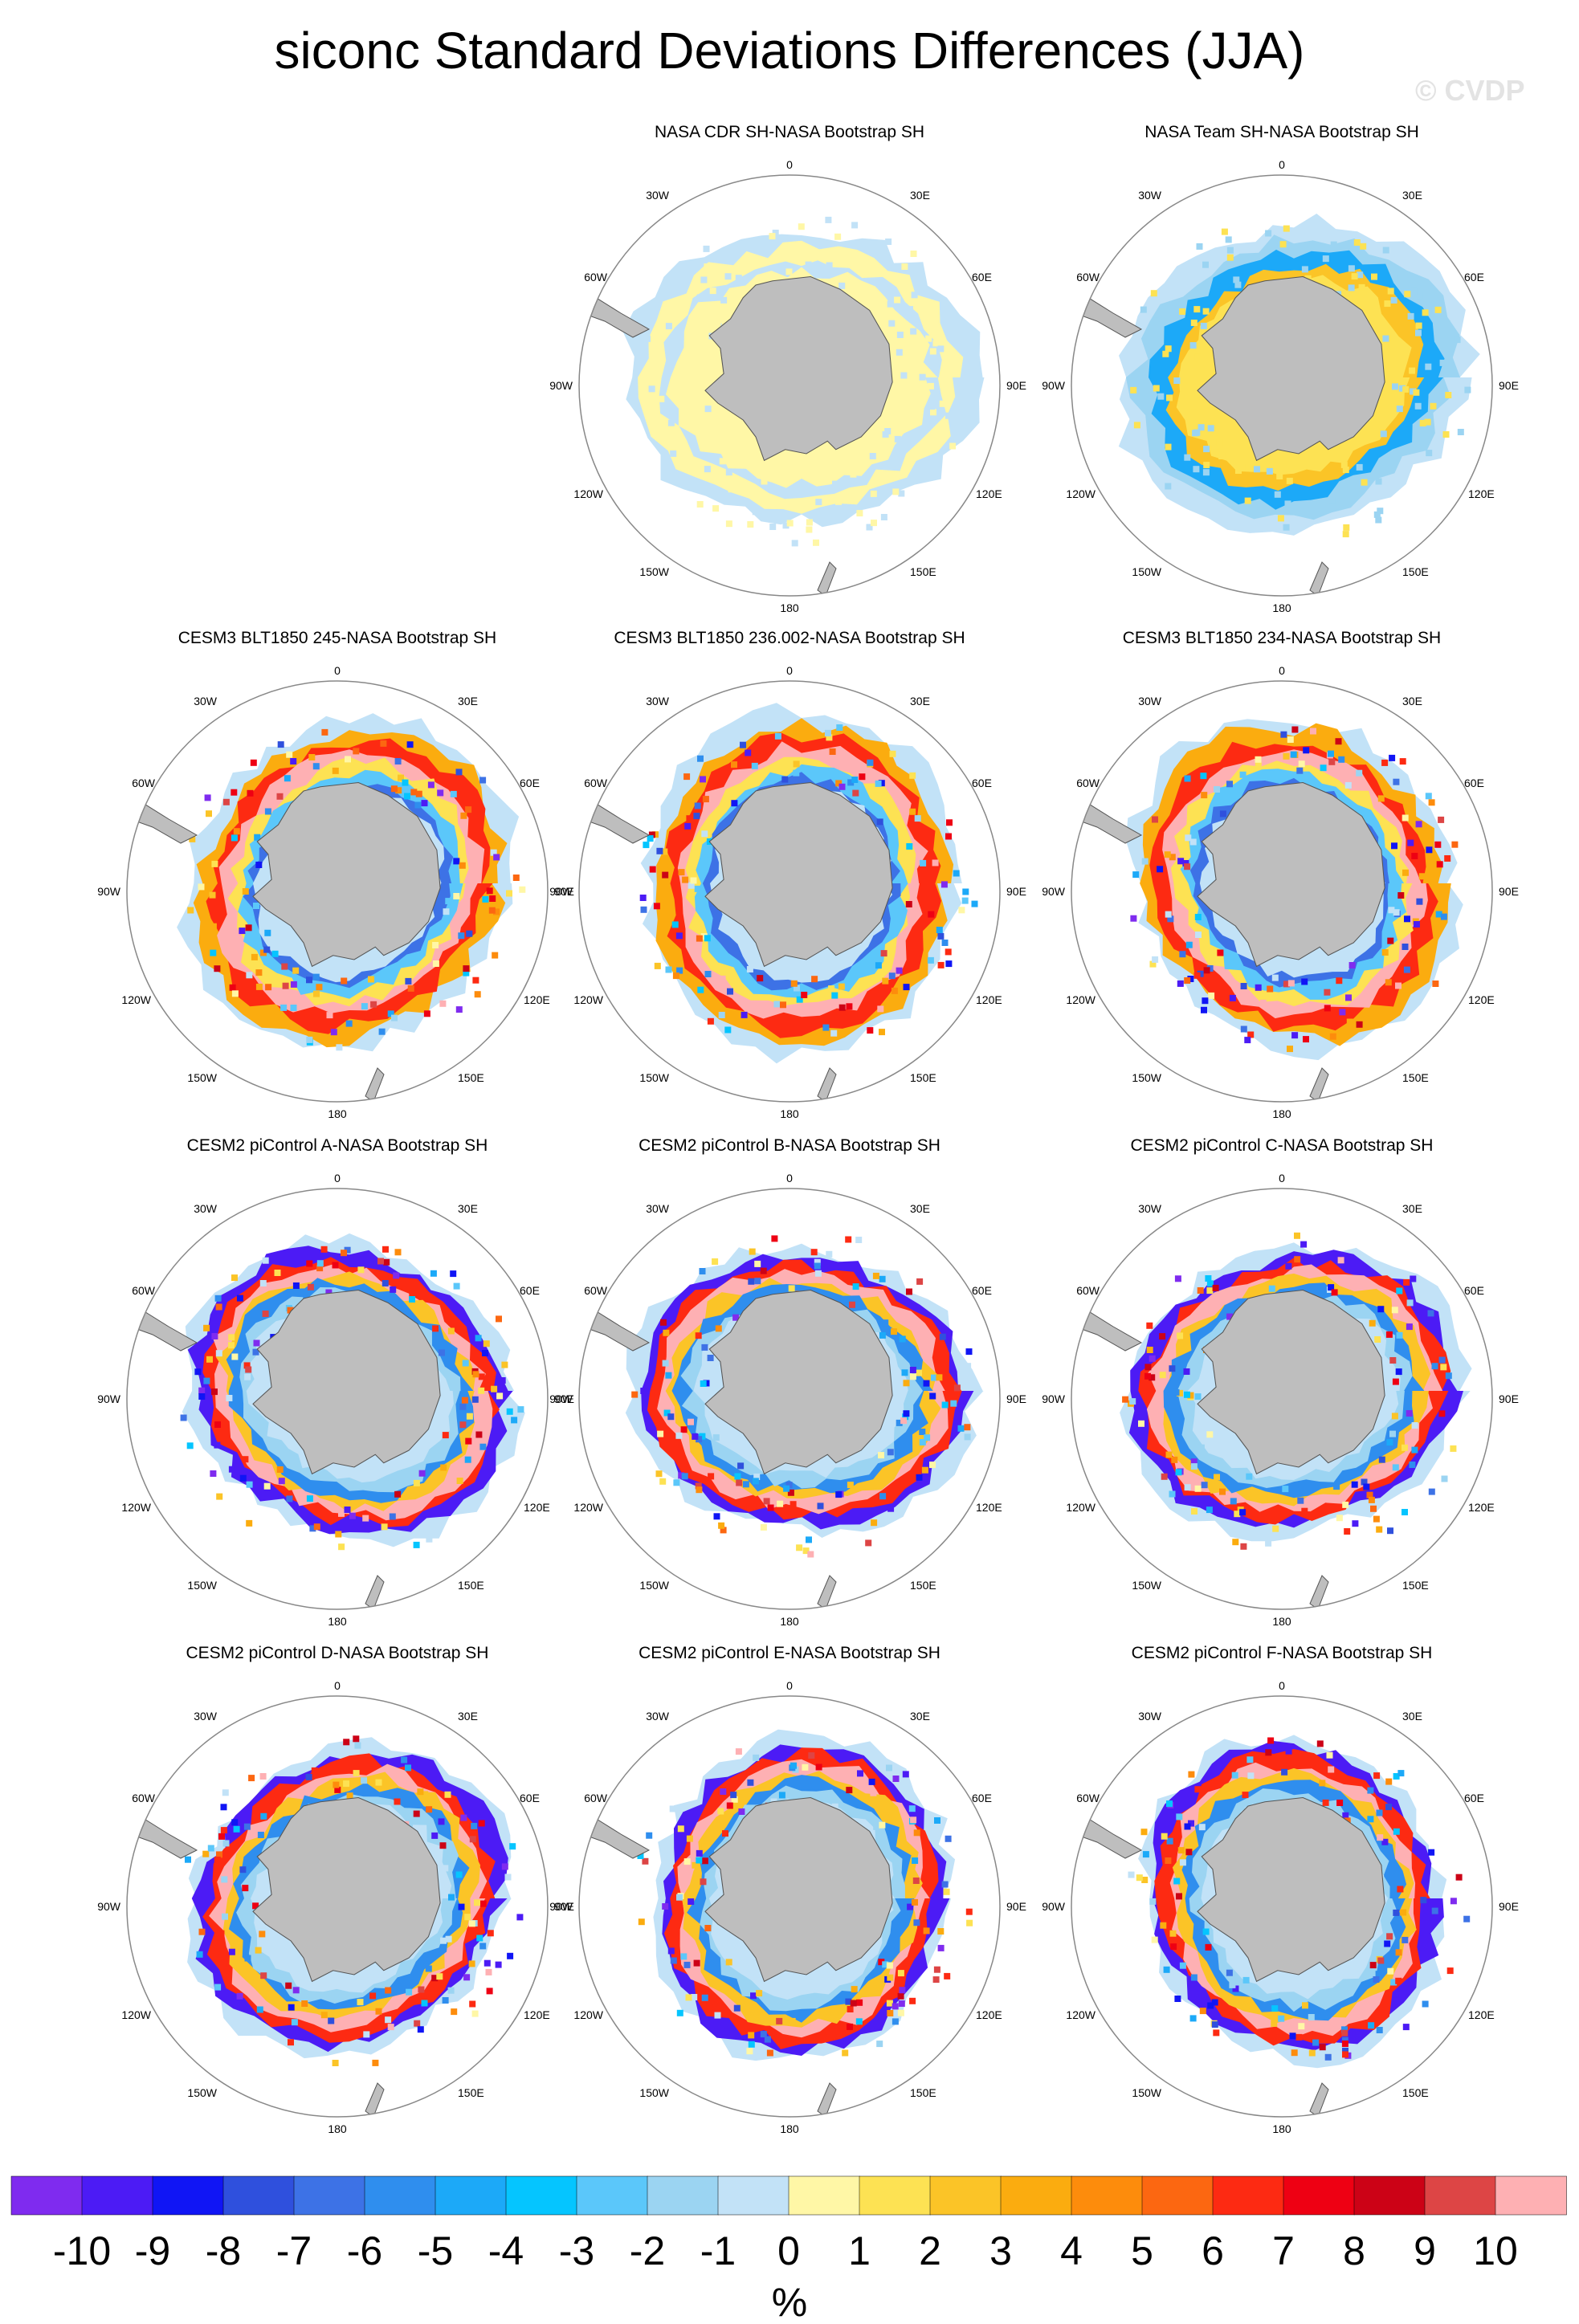  I want to click on colorbar-label: 4, so click(1071, 2251).